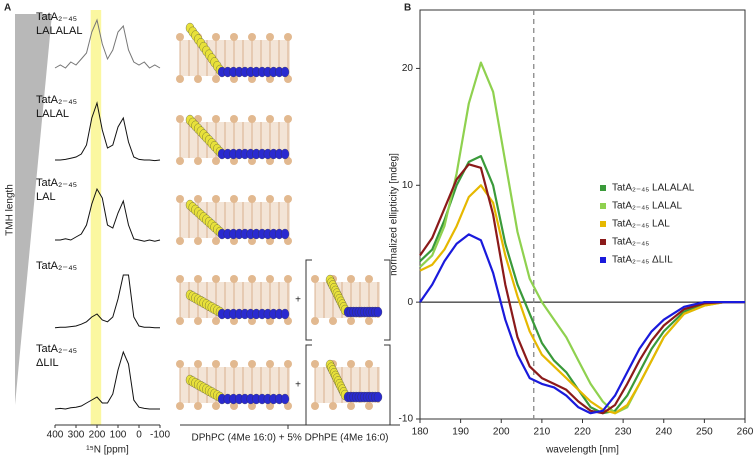  Describe the element at coordinates (406, 419) in the screenshot. I see `y-tick-label: -10` at that location.